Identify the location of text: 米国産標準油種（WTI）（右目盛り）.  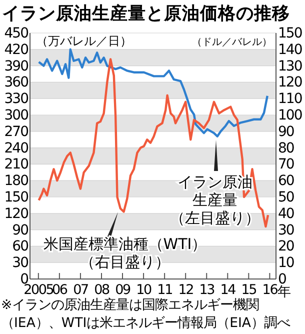
(125, 253).